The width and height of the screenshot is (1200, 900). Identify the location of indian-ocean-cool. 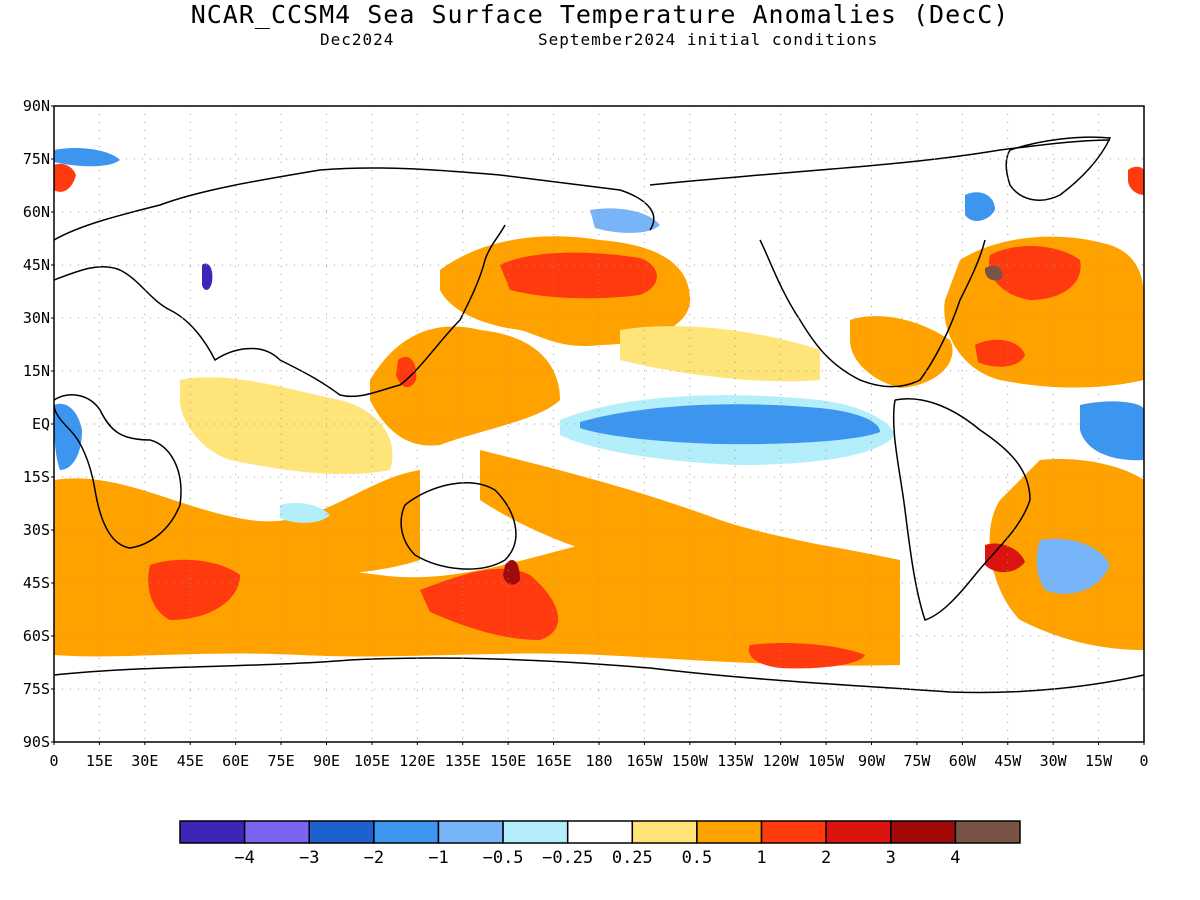
(305, 513).